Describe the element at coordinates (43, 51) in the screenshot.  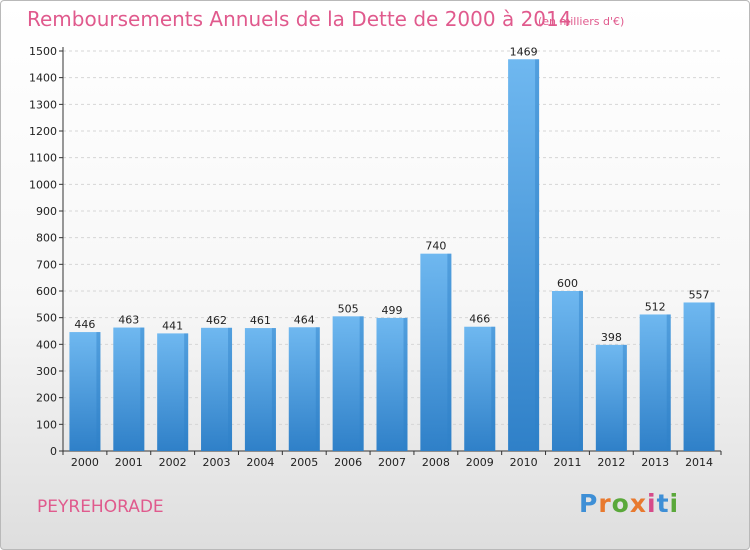
I see `y-tick-label: 1500` at that location.